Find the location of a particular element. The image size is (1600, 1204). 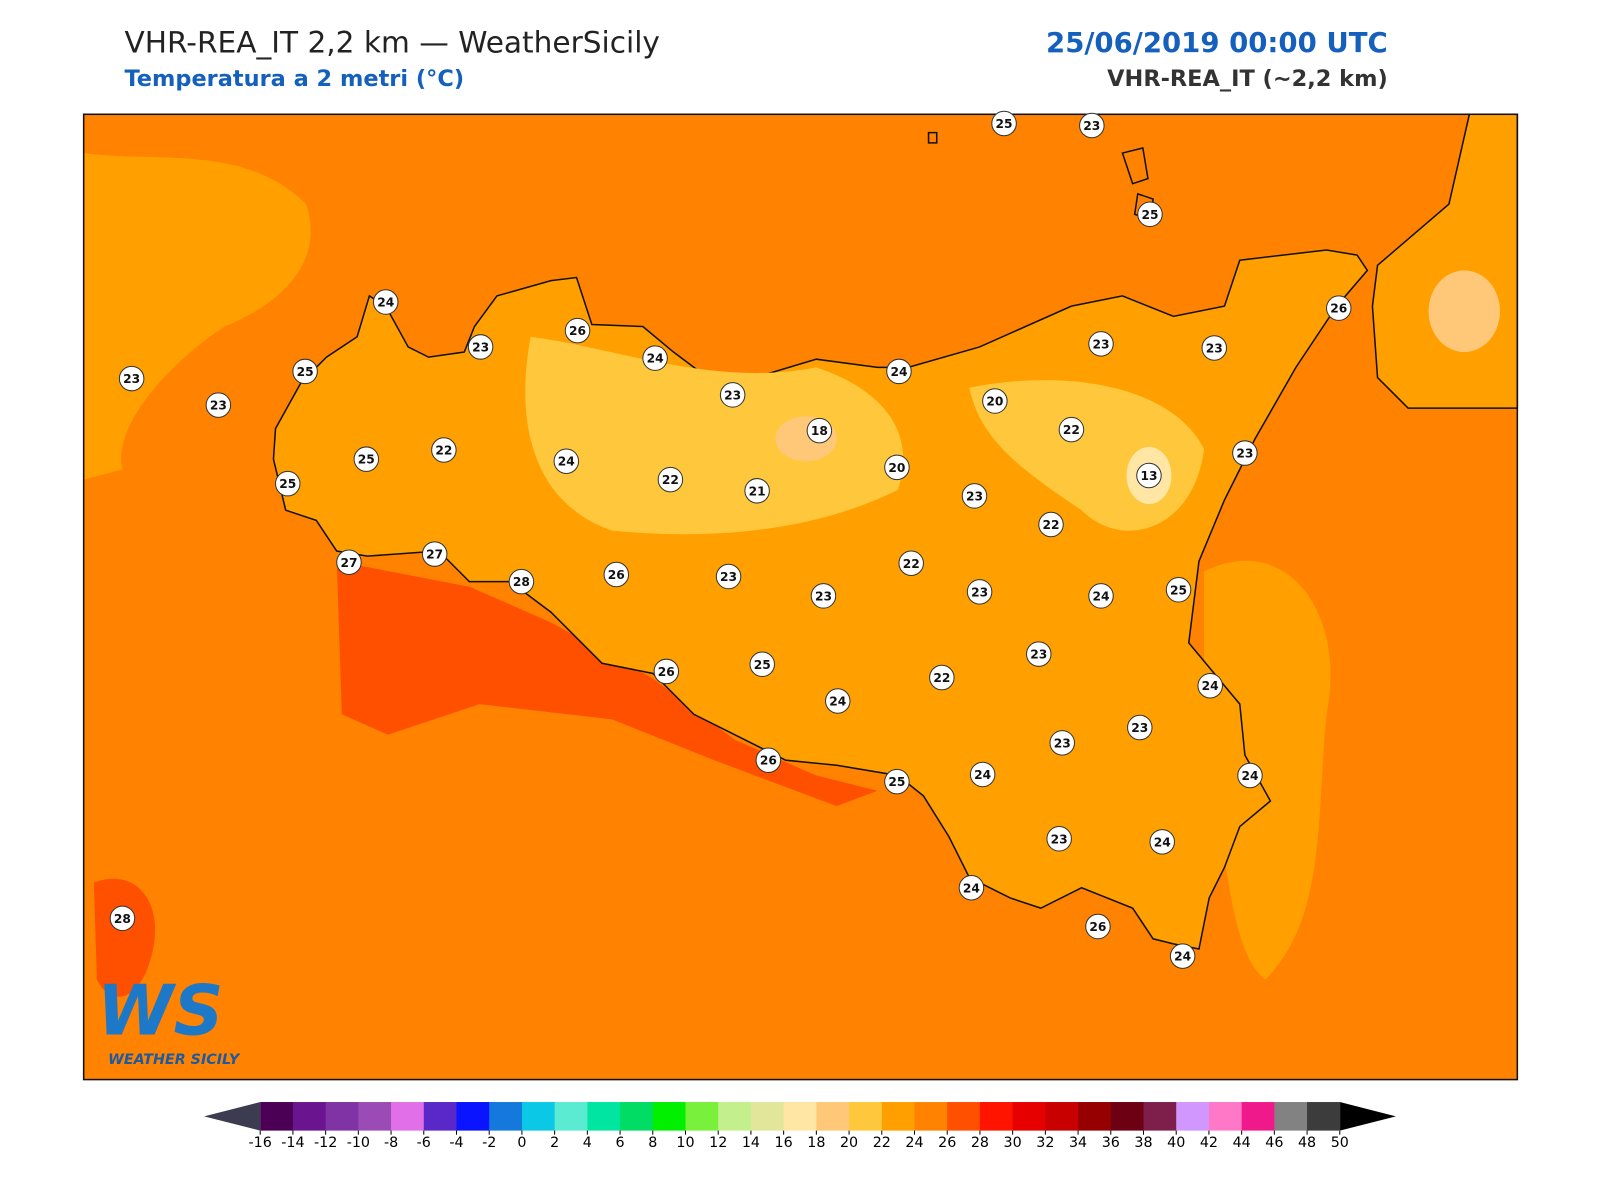

date: 25/06/2019 00:00 UTC is located at coordinates (1217, 43).